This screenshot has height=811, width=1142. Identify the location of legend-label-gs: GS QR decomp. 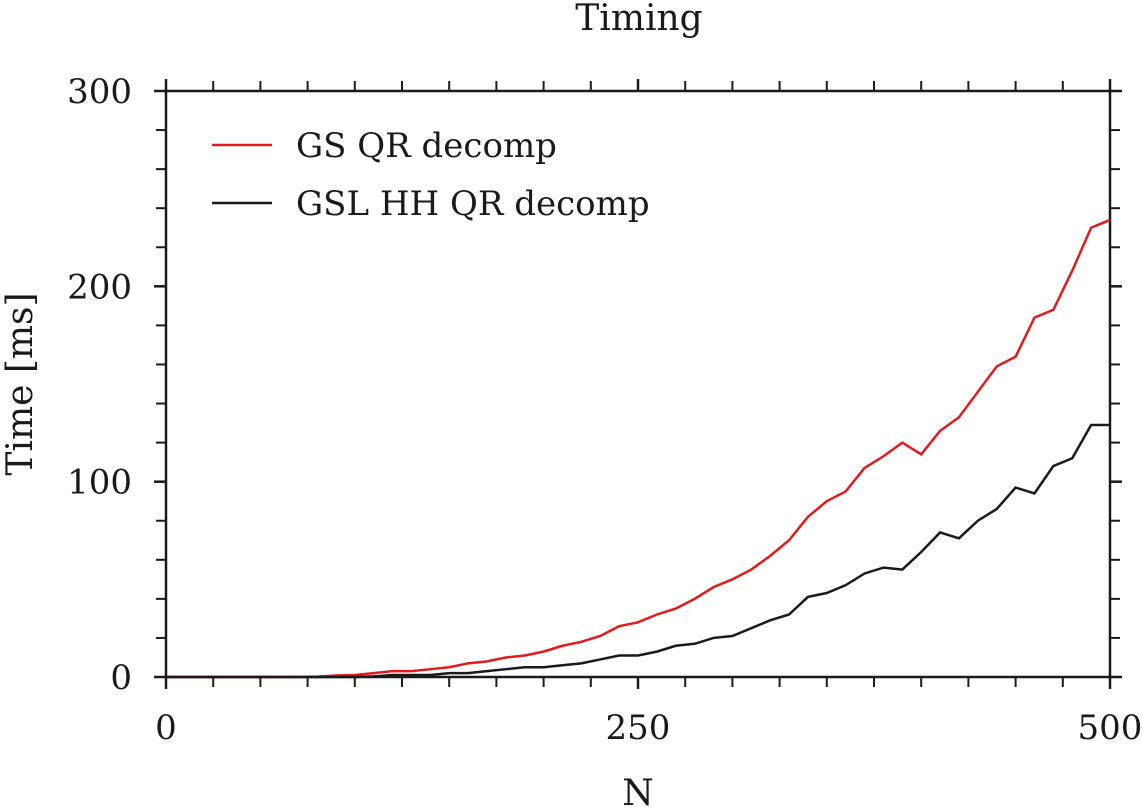
(426, 146).